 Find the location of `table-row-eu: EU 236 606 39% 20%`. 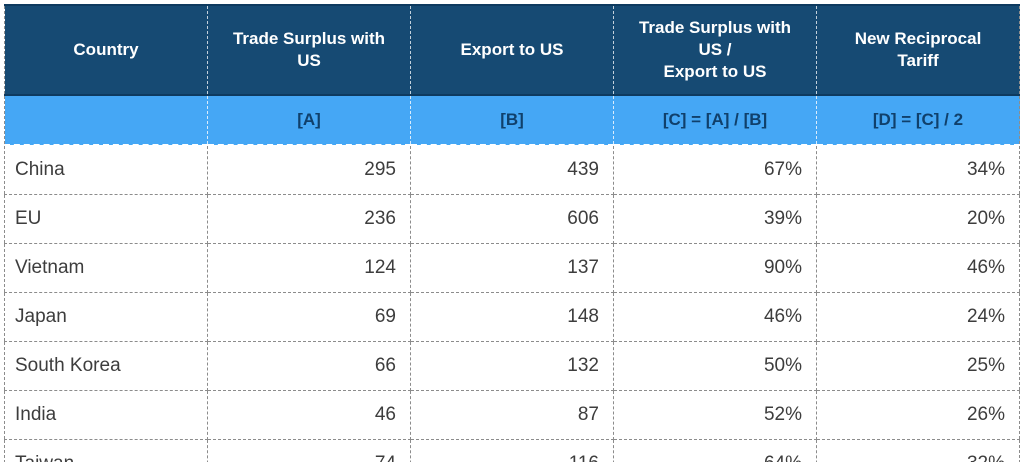

table-row-eu: EU 236 606 39% 20% is located at coordinates (512, 219).